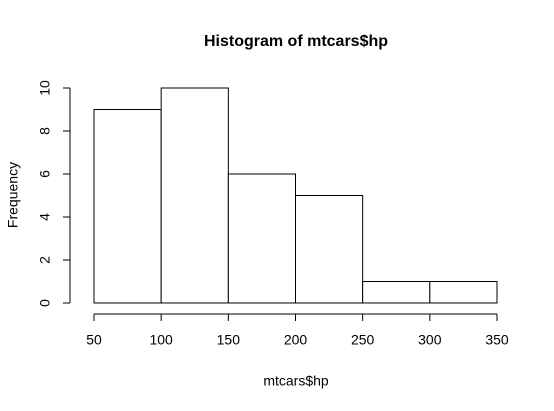 Image resolution: width=554 pixels, height=411 pixels. Describe the element at coordinates (45, 217) in the screenshot. I see `y-tick-label: 4` at that location.